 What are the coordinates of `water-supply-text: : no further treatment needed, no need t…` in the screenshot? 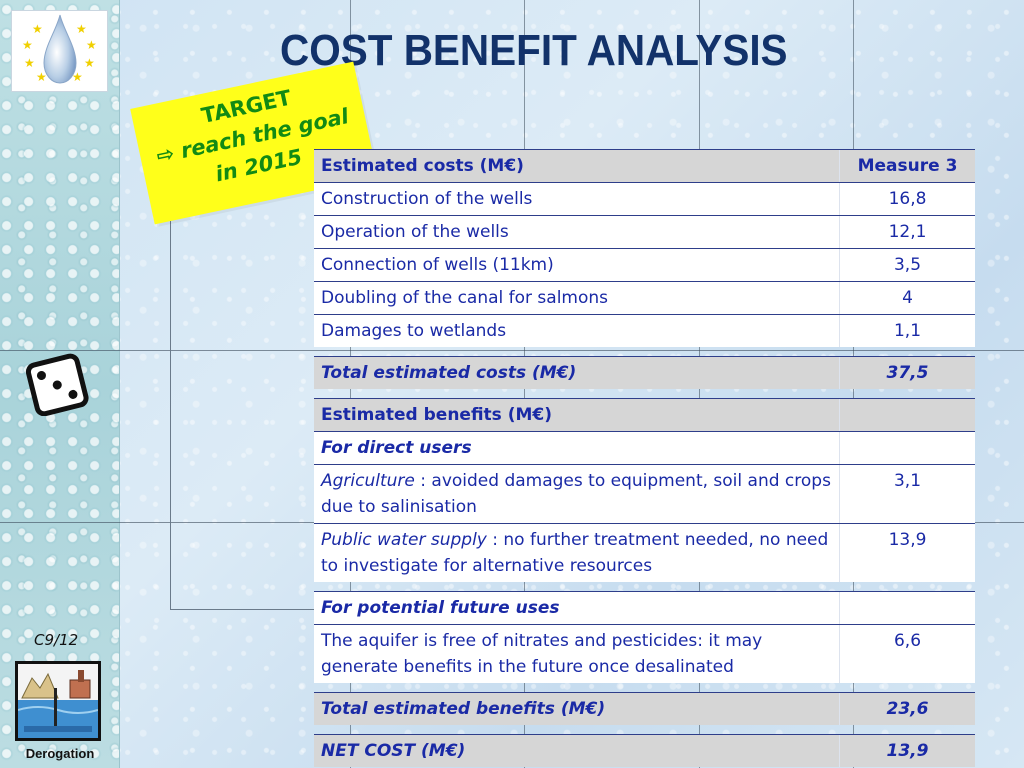 It's located at (575, 553).